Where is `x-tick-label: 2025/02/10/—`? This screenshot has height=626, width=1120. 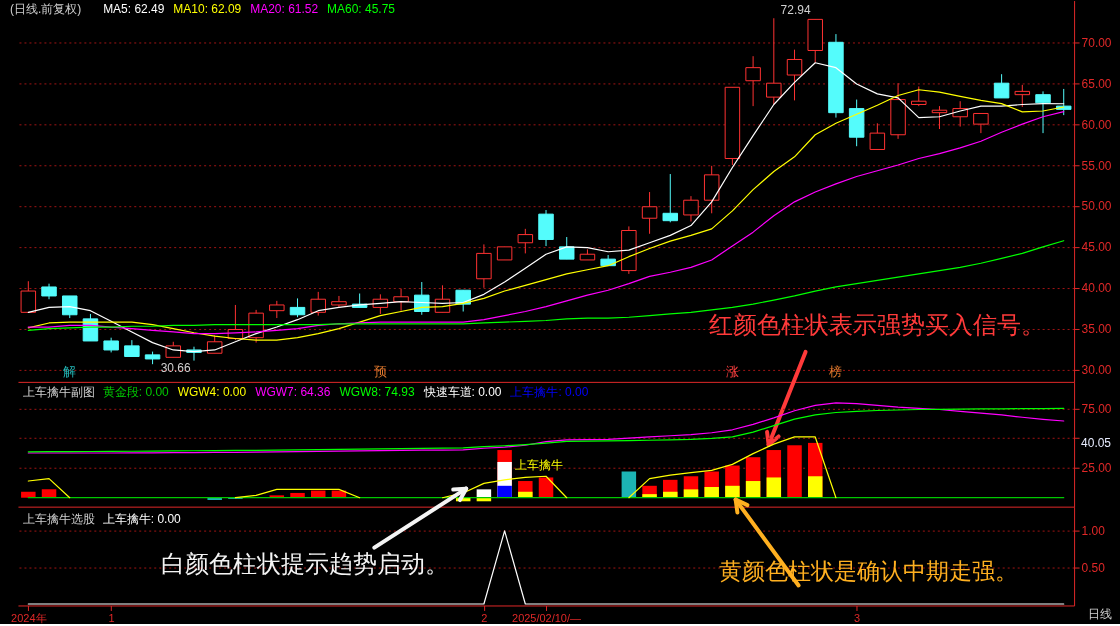 x-tick-label: 2025/02/10/— is located at coordinates (547, 617).